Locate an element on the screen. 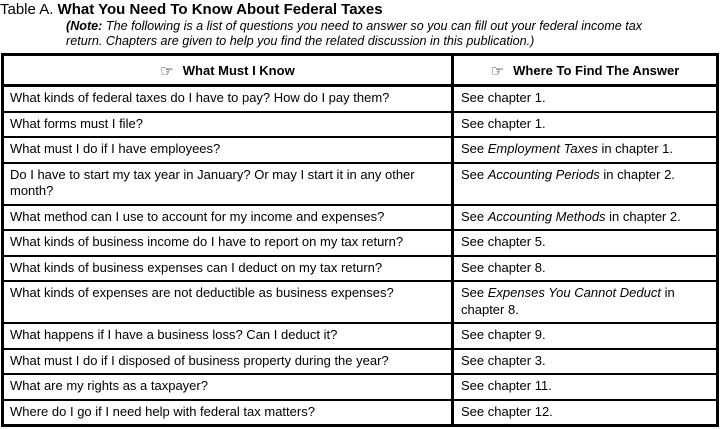 The width and height of the screenshot is (721, 429). header-what-must-i-know: ☞ What Must I Know is located at coordinates (227, 70).